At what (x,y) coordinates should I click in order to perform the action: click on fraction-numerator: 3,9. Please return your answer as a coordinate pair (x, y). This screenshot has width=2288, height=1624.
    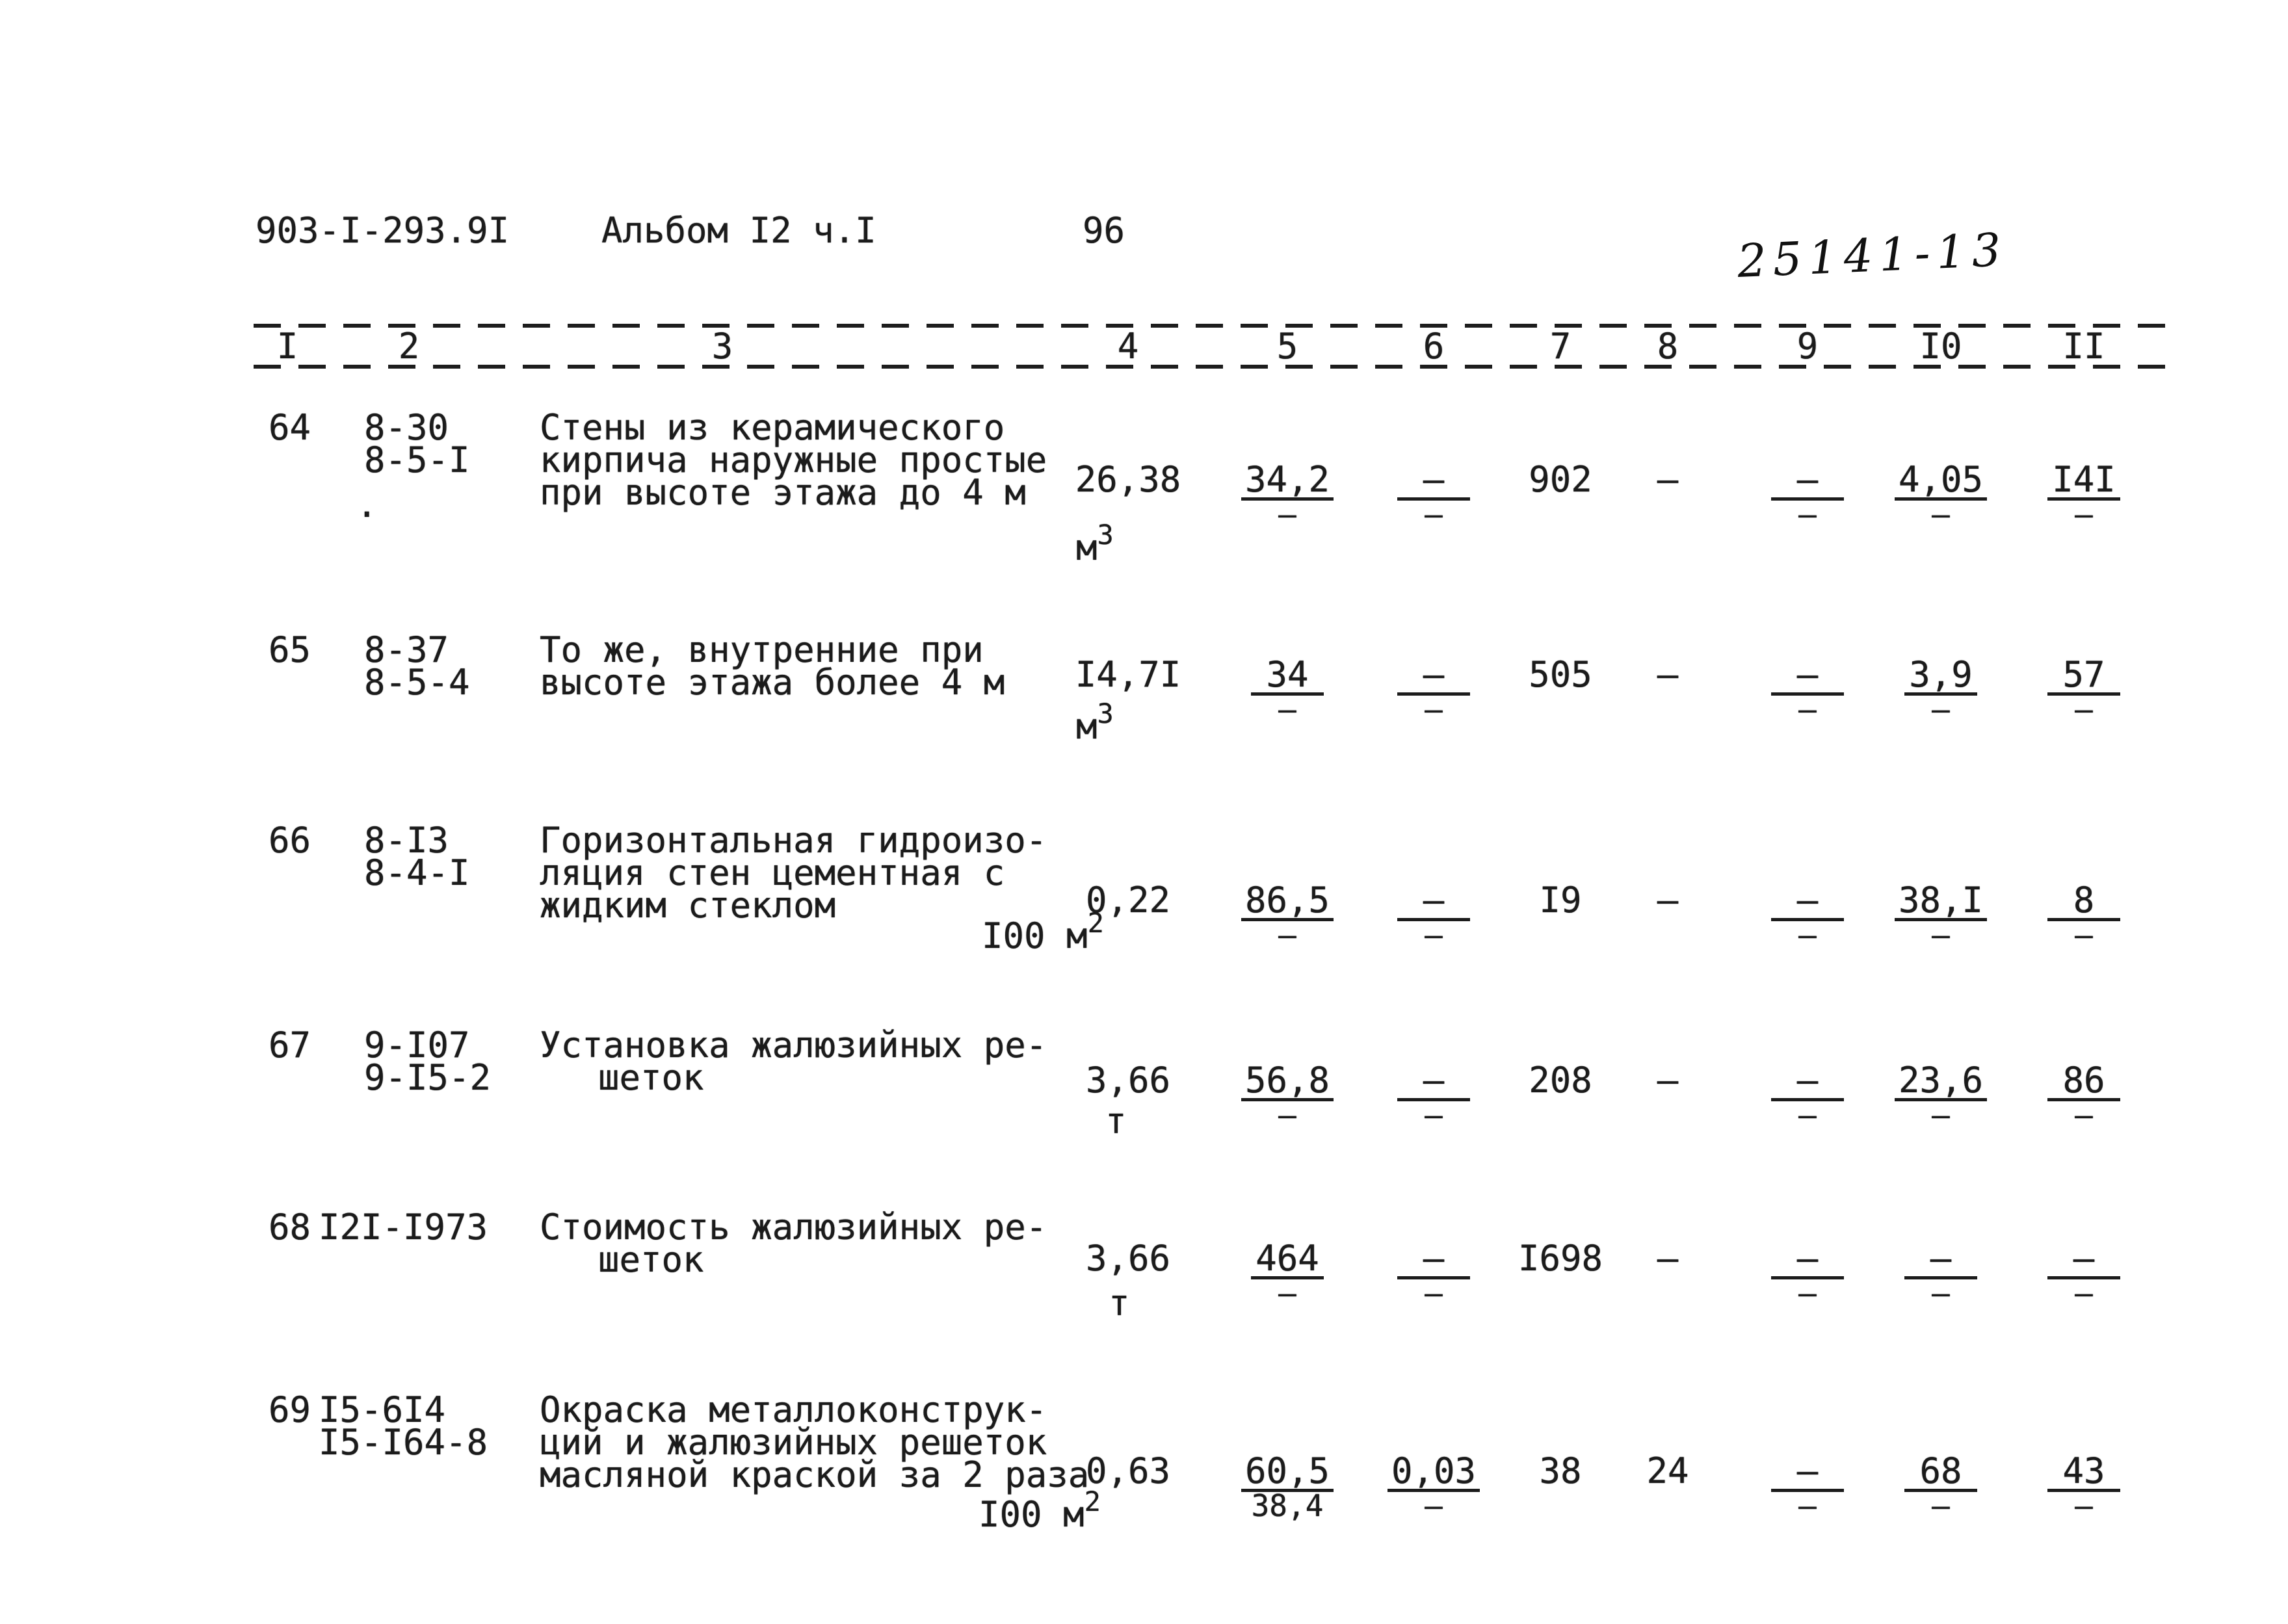
    Looking at the image, I should click on (1940, 676).